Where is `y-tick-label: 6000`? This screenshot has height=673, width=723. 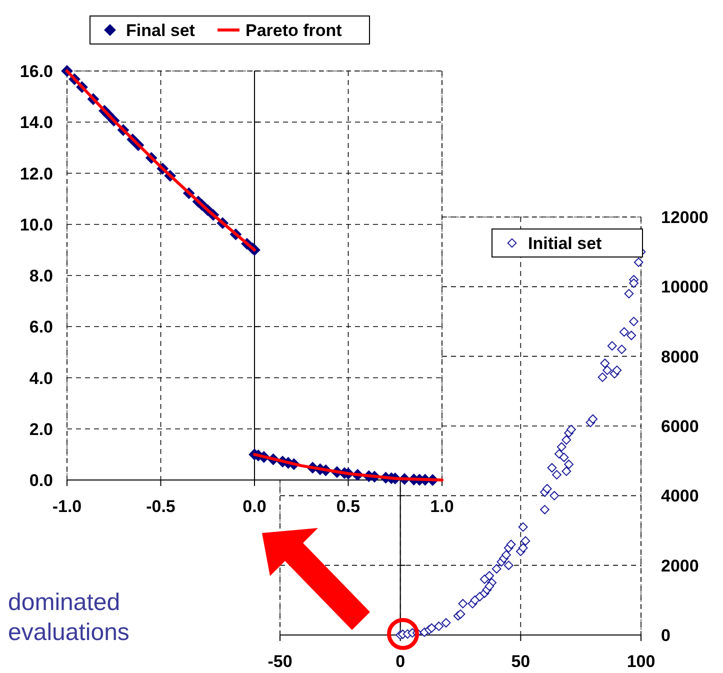
y-tick-label: 6000 is located at coordinates (680, 426).